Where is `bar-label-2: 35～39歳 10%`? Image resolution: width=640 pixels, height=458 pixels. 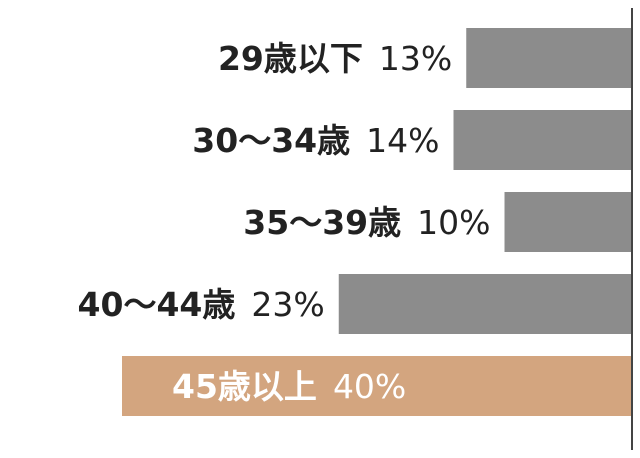
bar-label-2: 35～39歳 10% is located at coordinates (366, 222).